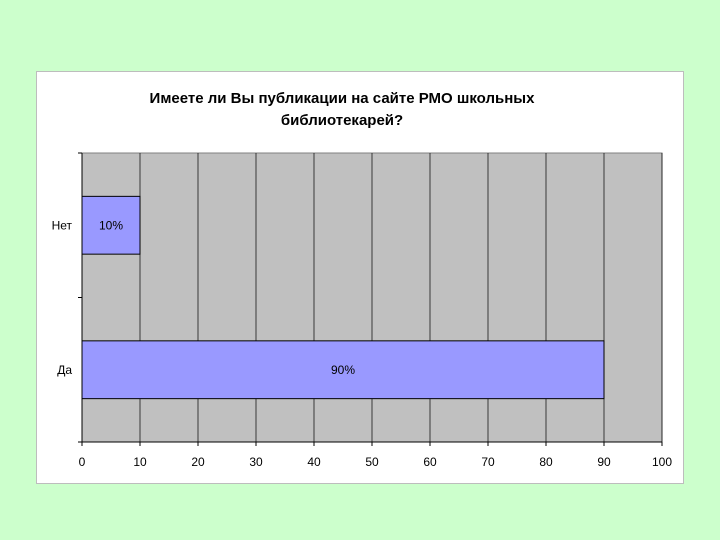 The image size is (720, 540). Describe the element at coordinates (82, 462) in the screenshot. I see `x-tick-label: 0` at that location.